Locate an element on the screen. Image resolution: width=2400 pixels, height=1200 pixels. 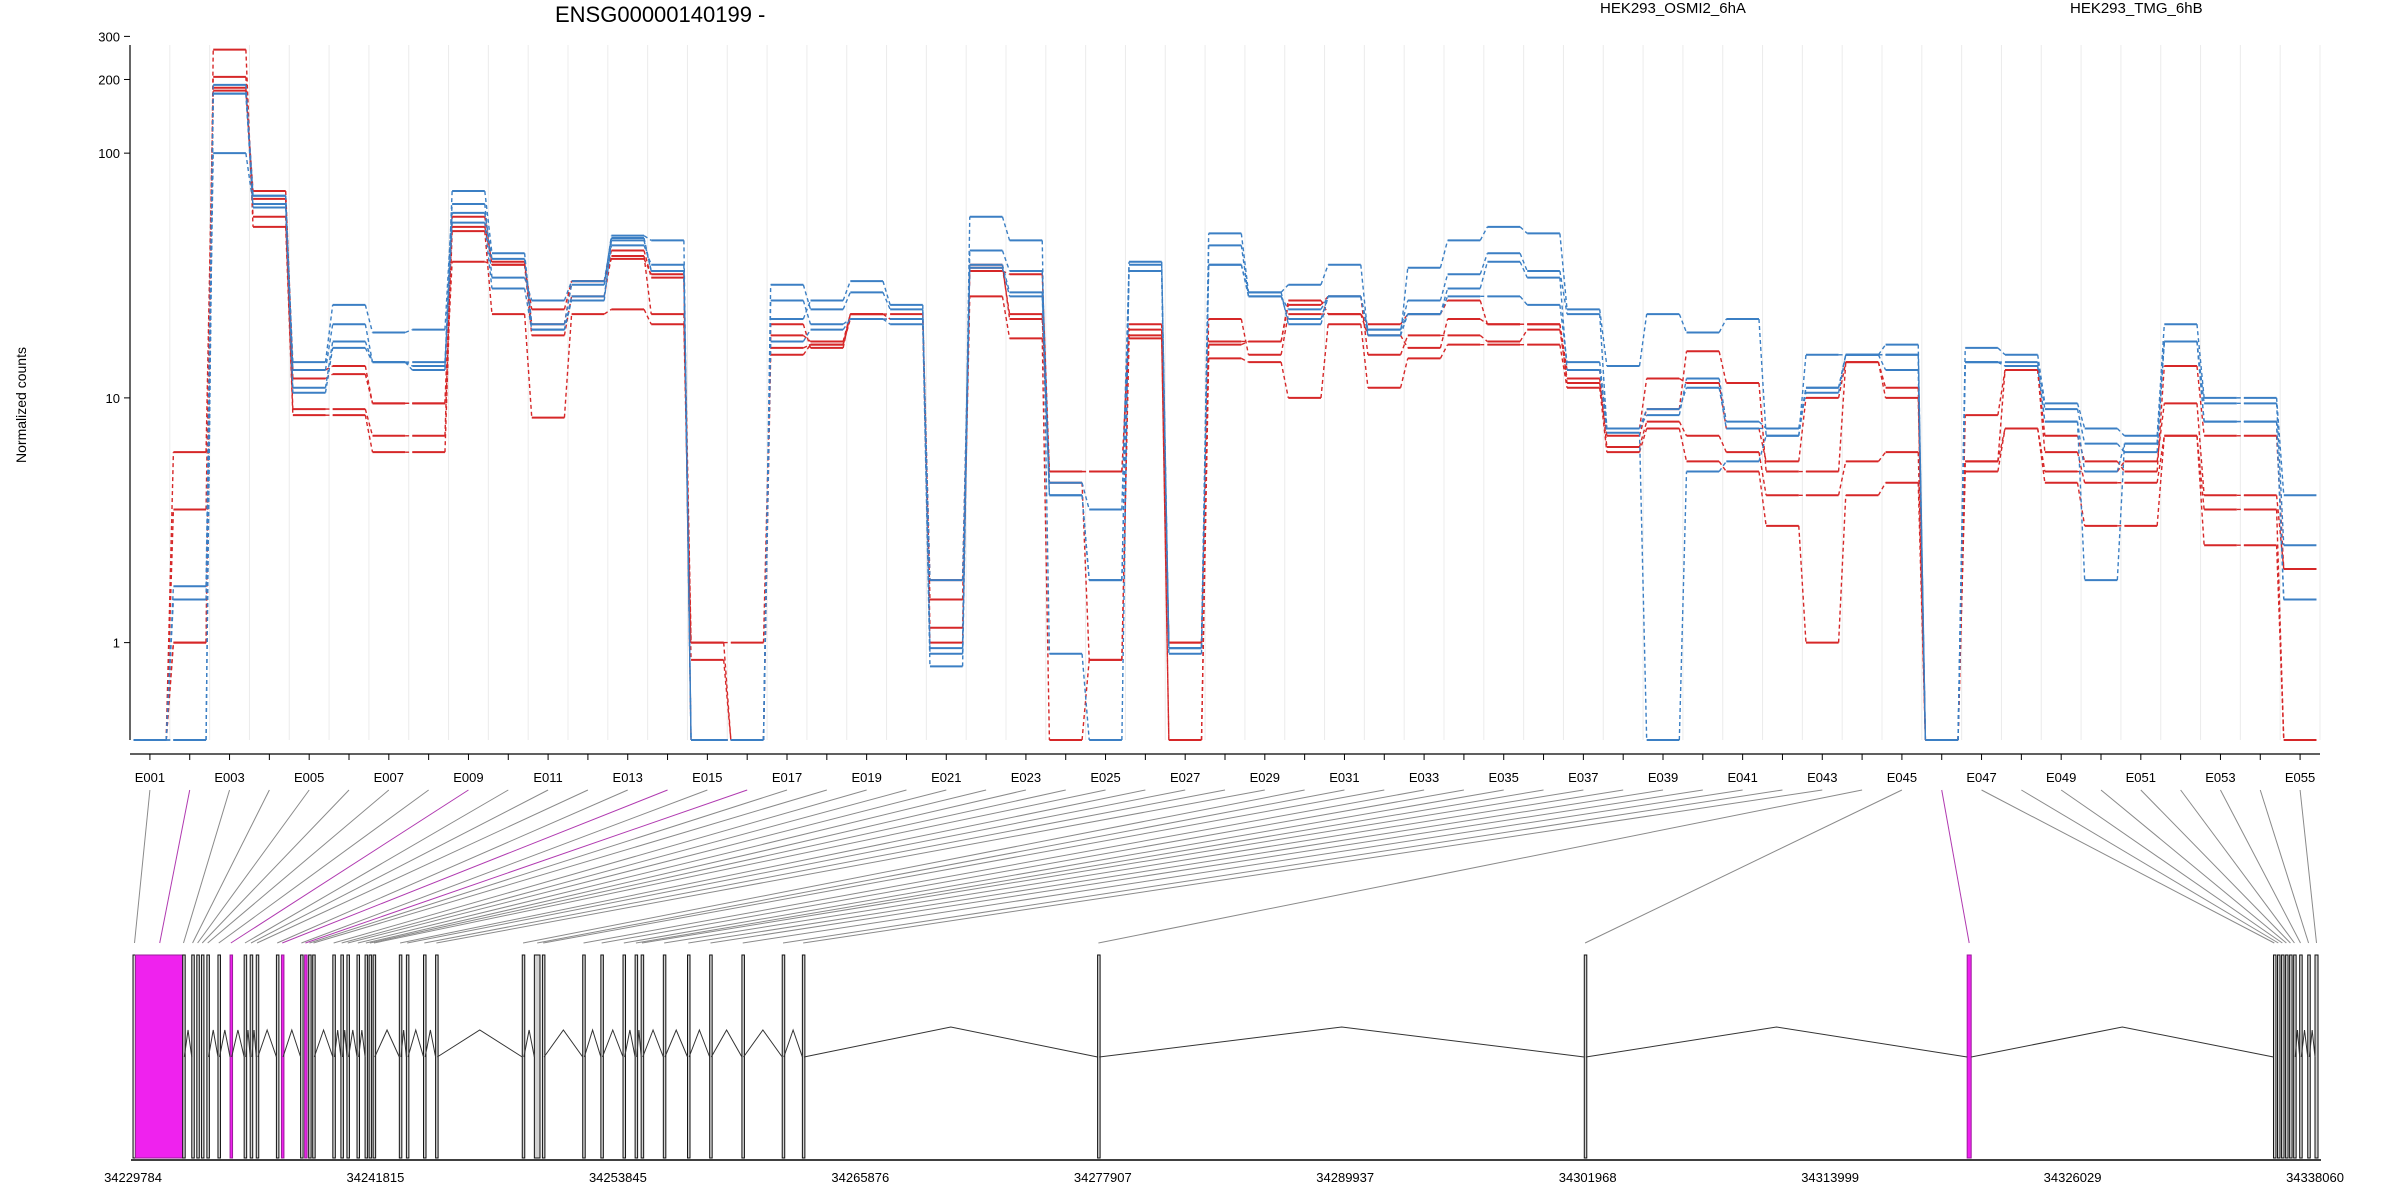
x-tick-label: E035 is located at coordinates (1504, 777).